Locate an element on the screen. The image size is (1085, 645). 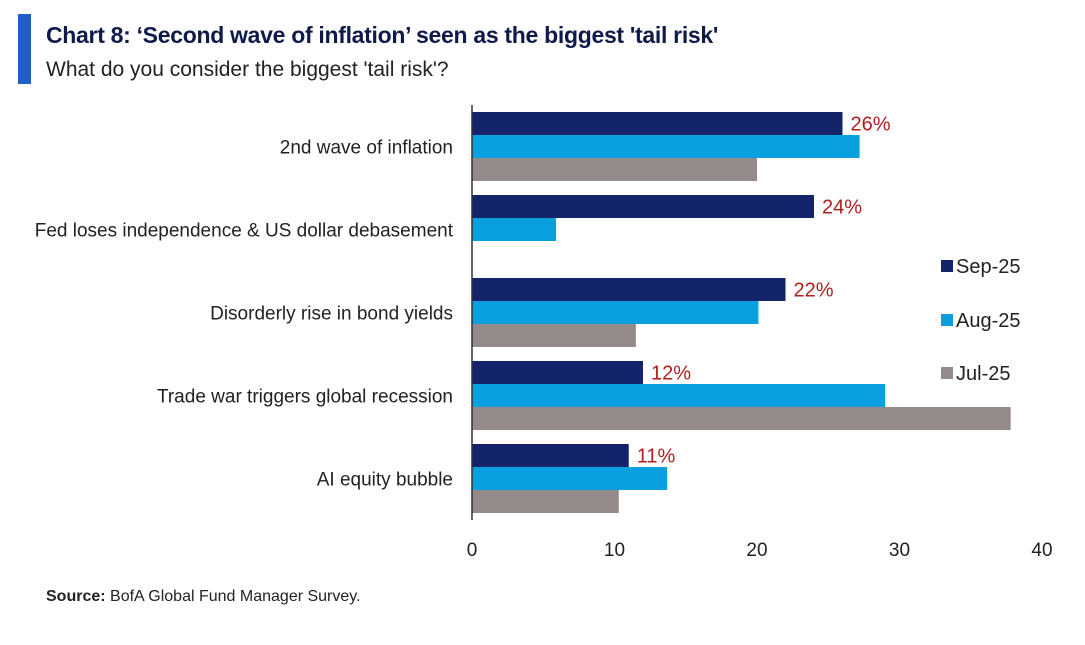
category-label: 2nd wave of inflation is located at coordinates (366, 148).